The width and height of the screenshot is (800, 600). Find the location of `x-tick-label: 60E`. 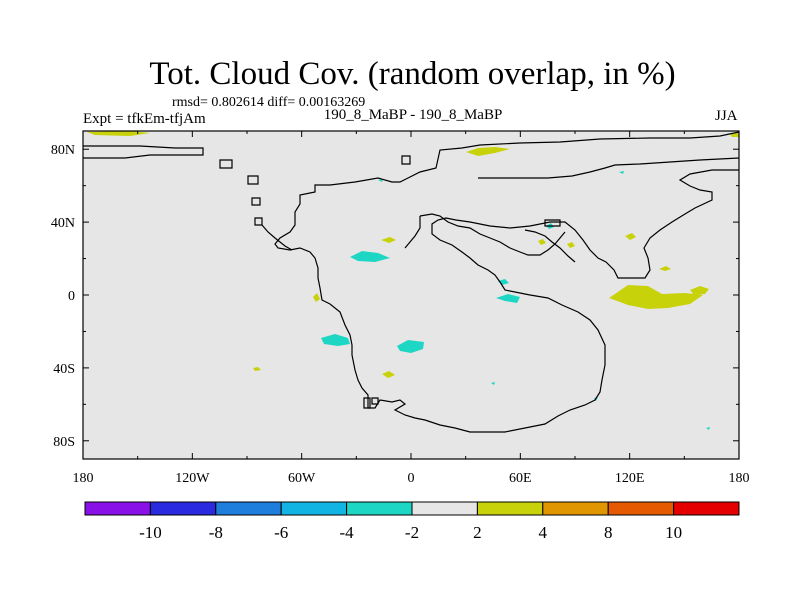

x-tick-label: 60E is located at coordinates (520, 478).